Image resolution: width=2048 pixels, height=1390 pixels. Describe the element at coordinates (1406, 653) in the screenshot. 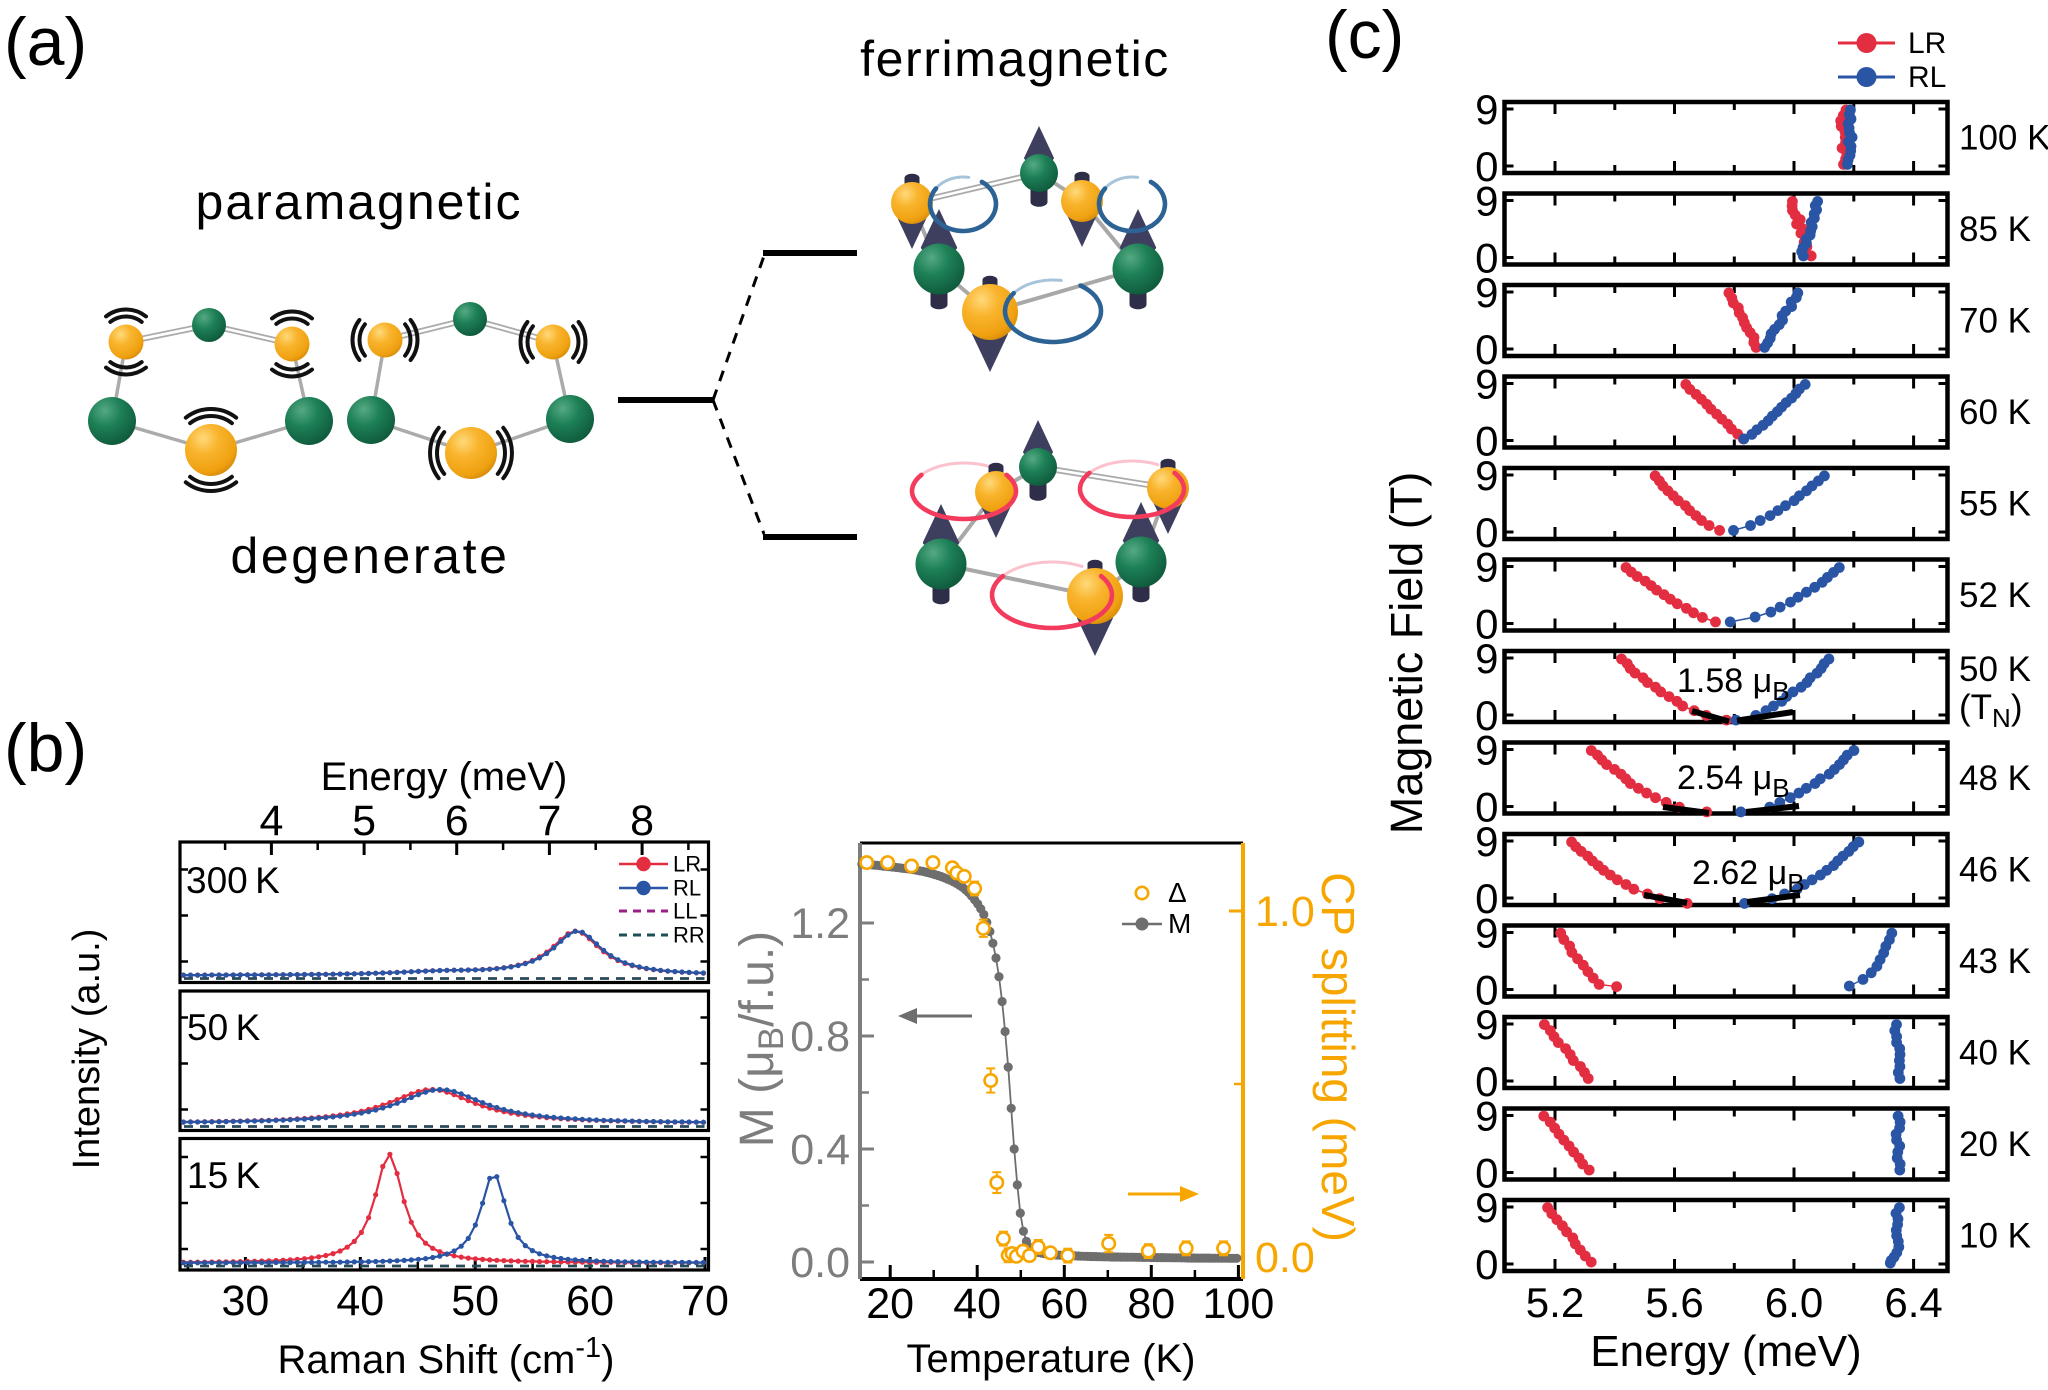

I see `svg-text: Magnetic Field (T)` at that location.